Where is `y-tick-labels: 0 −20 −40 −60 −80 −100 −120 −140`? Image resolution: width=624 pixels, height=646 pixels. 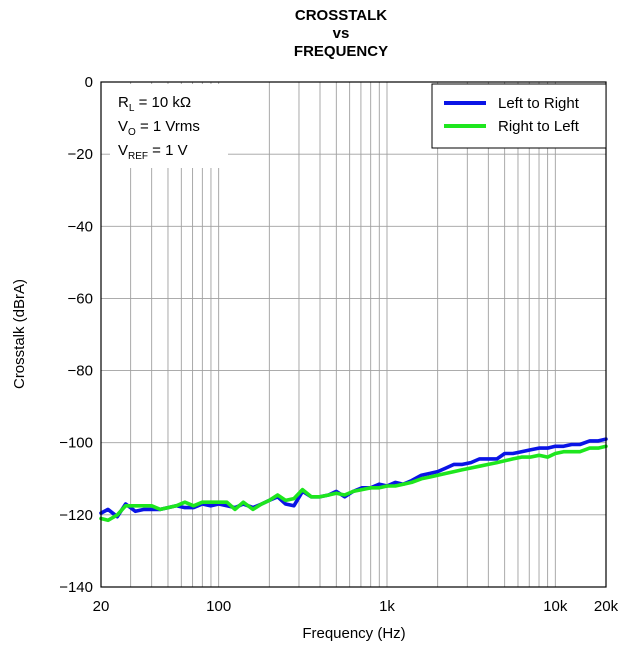
y-tick-labels: 0 −20 −40 −60 −80 −100 −120 −140 is located at coordinates (76, 335).